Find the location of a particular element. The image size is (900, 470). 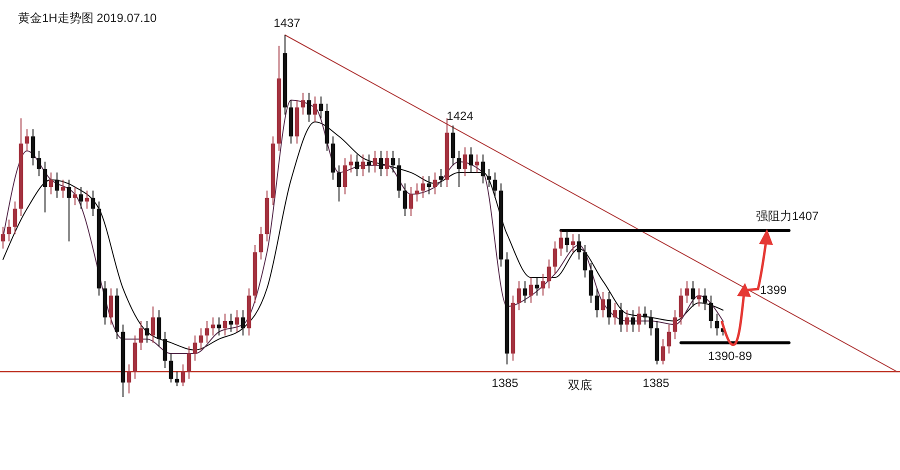

chart-title: 黄金1H走势图 2019.07.10 is located at coordinates (88, 18).